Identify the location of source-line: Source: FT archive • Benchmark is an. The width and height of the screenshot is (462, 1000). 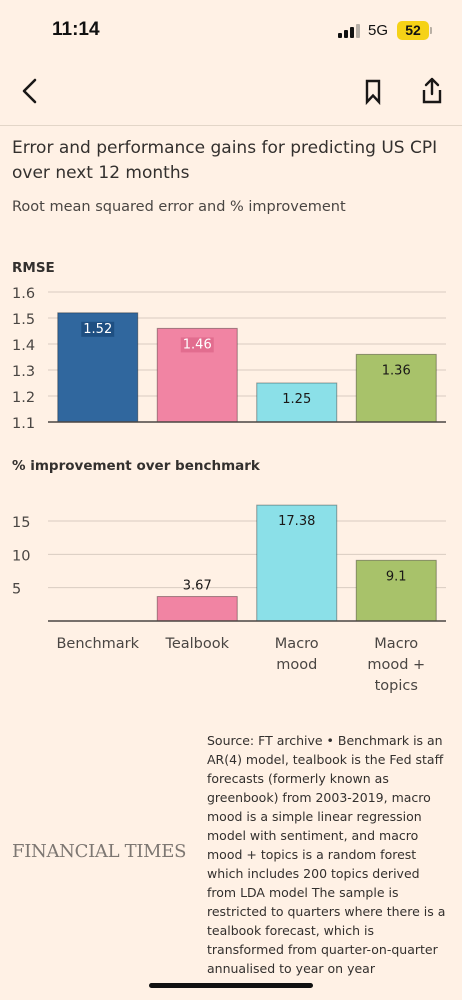
(325, 740).